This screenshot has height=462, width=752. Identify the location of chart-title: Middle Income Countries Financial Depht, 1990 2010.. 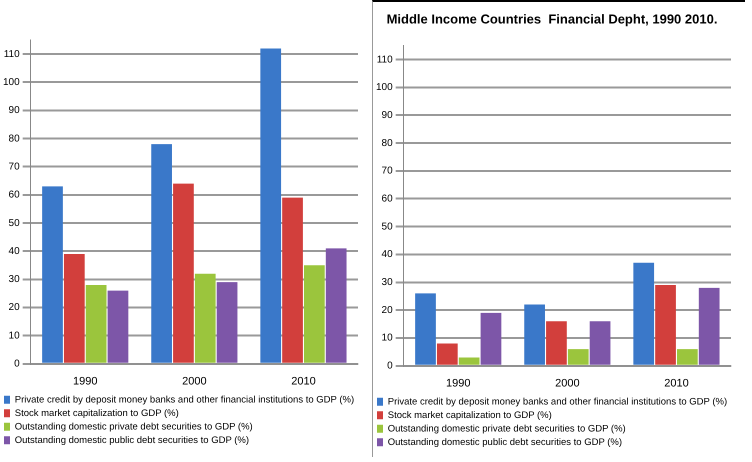
(552, 18).